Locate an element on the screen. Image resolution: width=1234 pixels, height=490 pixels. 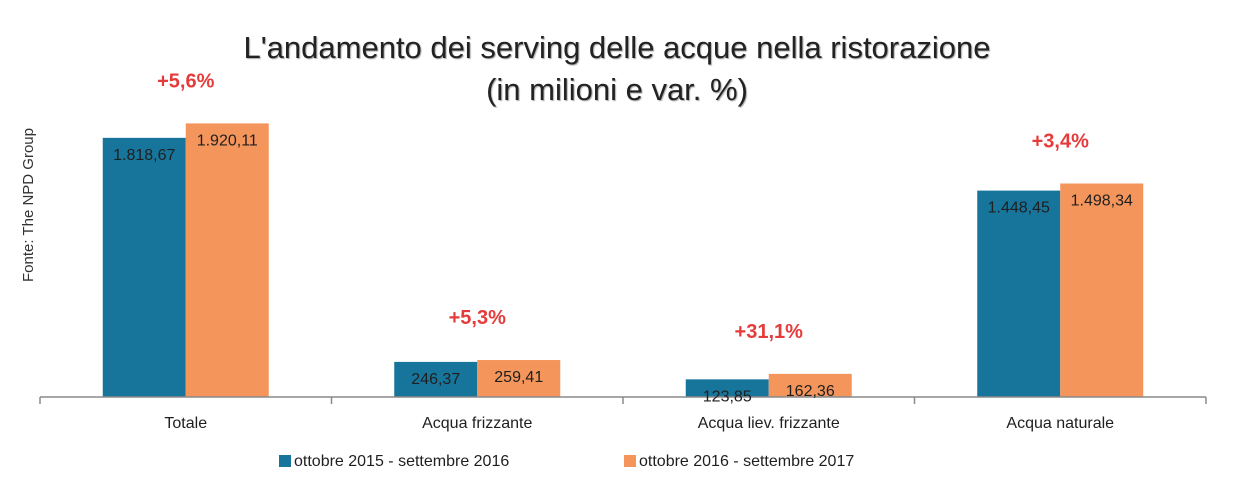
change-label: +5,3% is located at coordinates (477, 318).